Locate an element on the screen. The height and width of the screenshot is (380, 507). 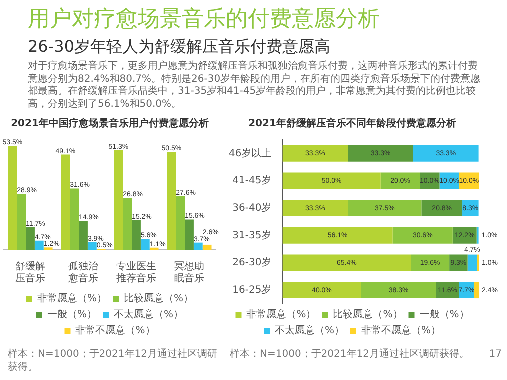
x-tick-label: 专业医生推荐音乐 is located at coordinates (136, 272).